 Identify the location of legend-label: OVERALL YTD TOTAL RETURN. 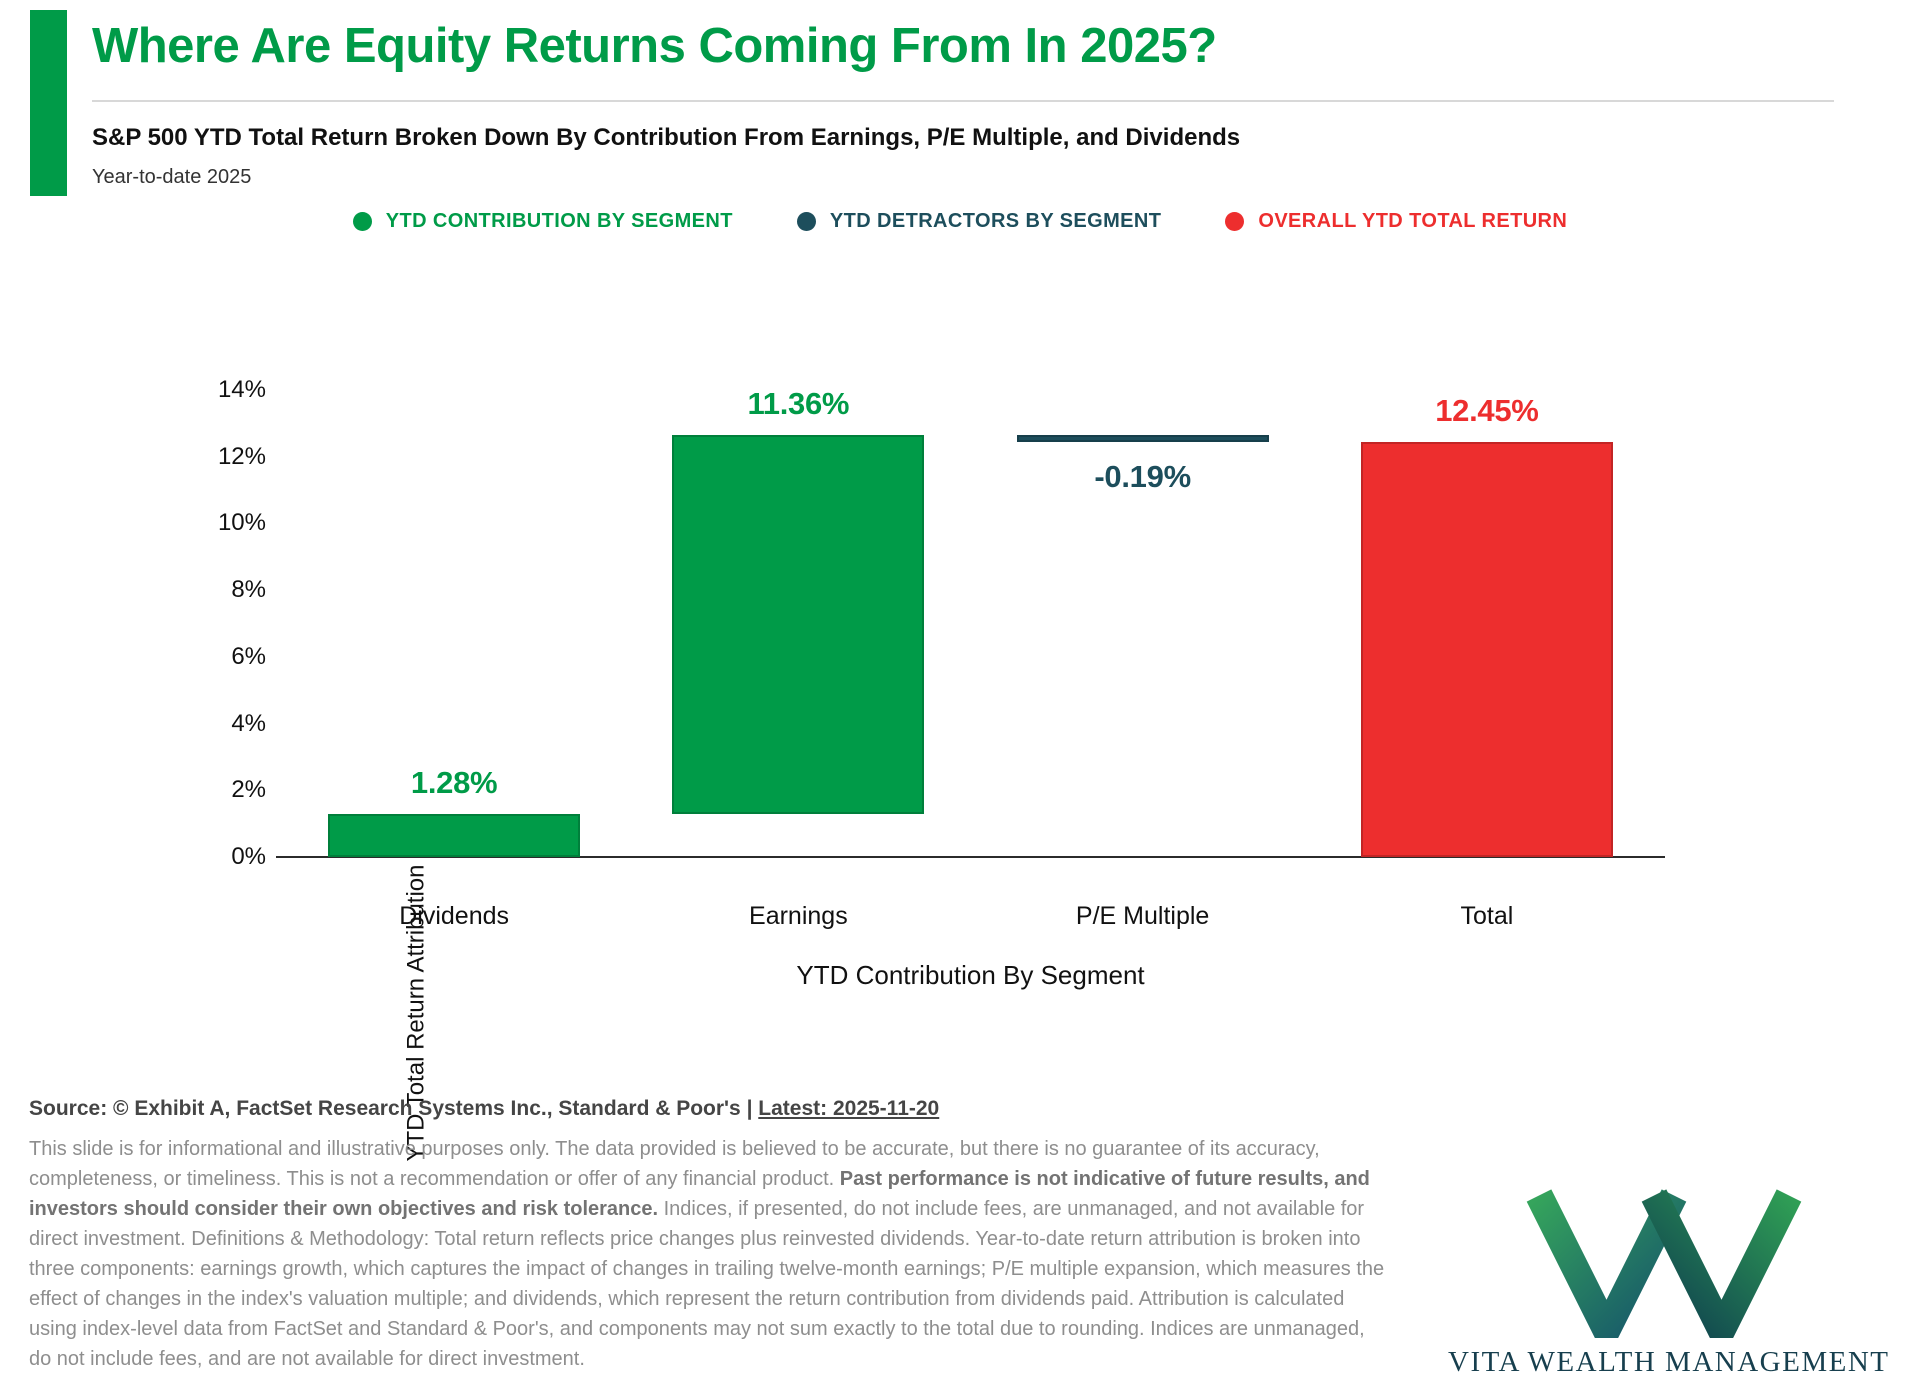
(1413, 221).